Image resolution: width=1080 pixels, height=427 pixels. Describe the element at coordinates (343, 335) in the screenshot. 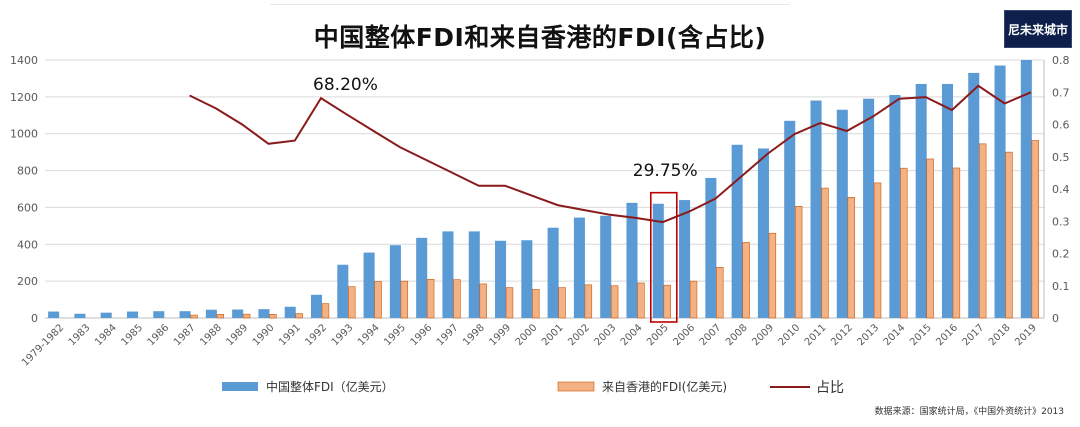

I see `x-tick-label: 1993` at that location.